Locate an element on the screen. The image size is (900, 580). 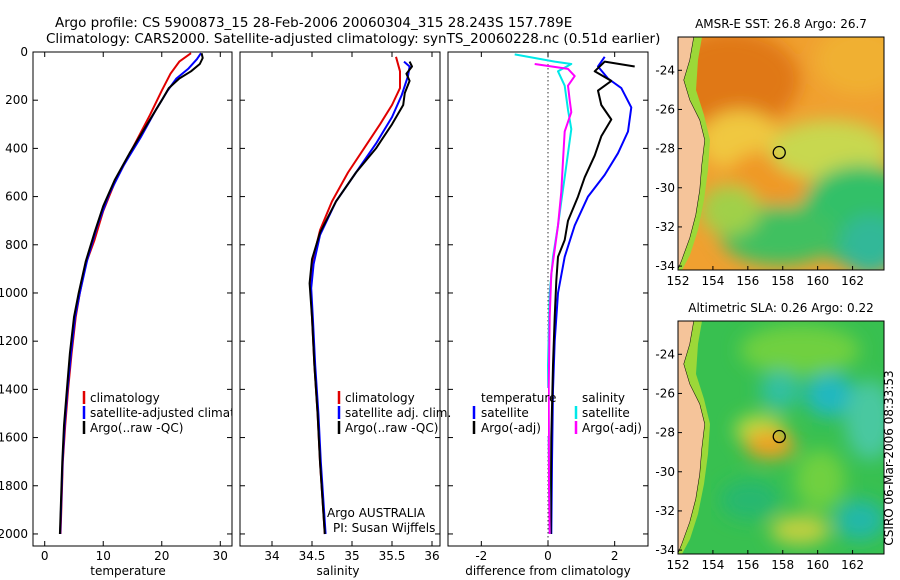
footer-timestamp: CSIRO 06-Mar-2006 08:33:53 is located at coordinates (889, 457).